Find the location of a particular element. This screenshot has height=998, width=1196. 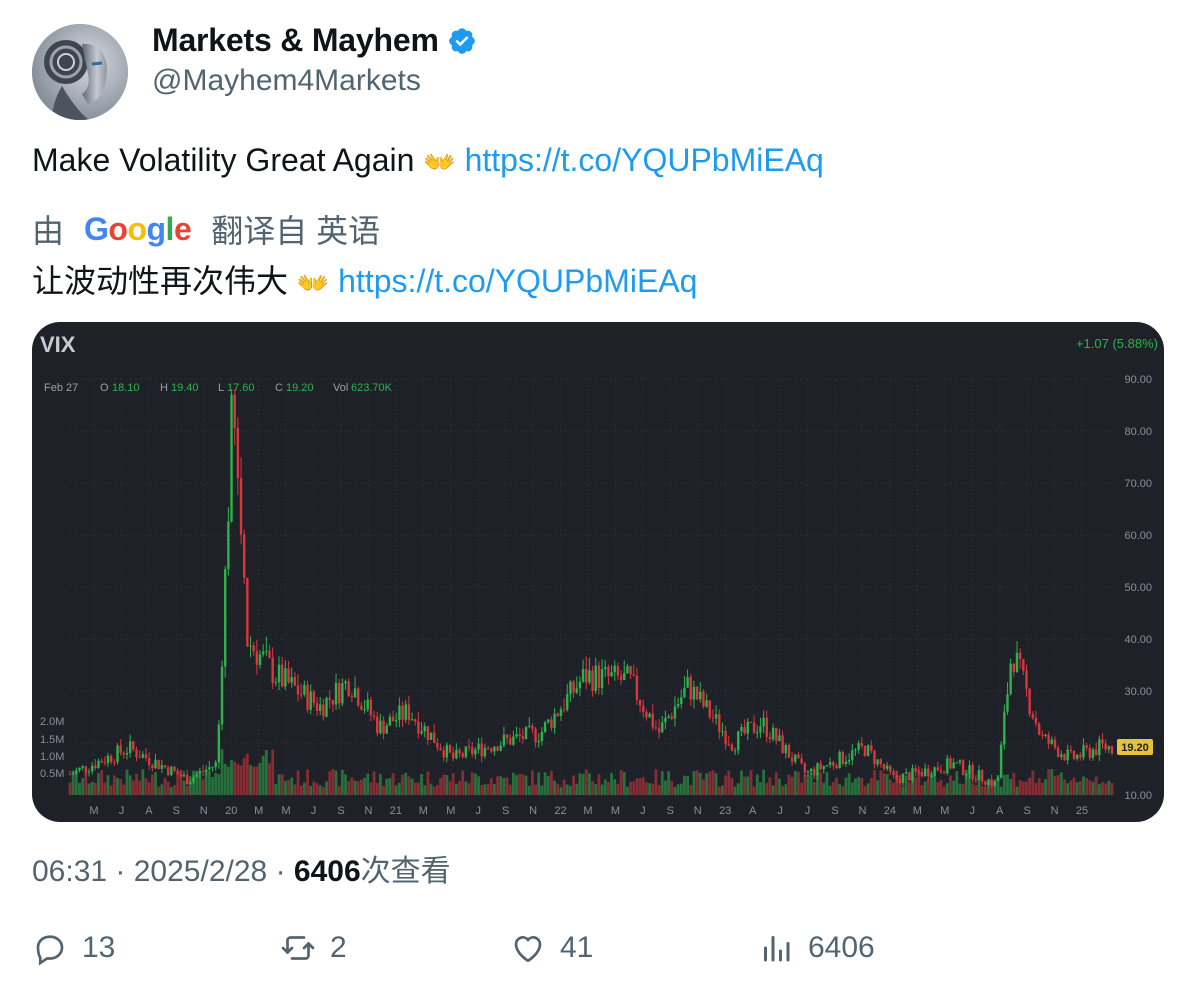

author-name-row: Markets & Mayhem is located at coordinates (314, 40).